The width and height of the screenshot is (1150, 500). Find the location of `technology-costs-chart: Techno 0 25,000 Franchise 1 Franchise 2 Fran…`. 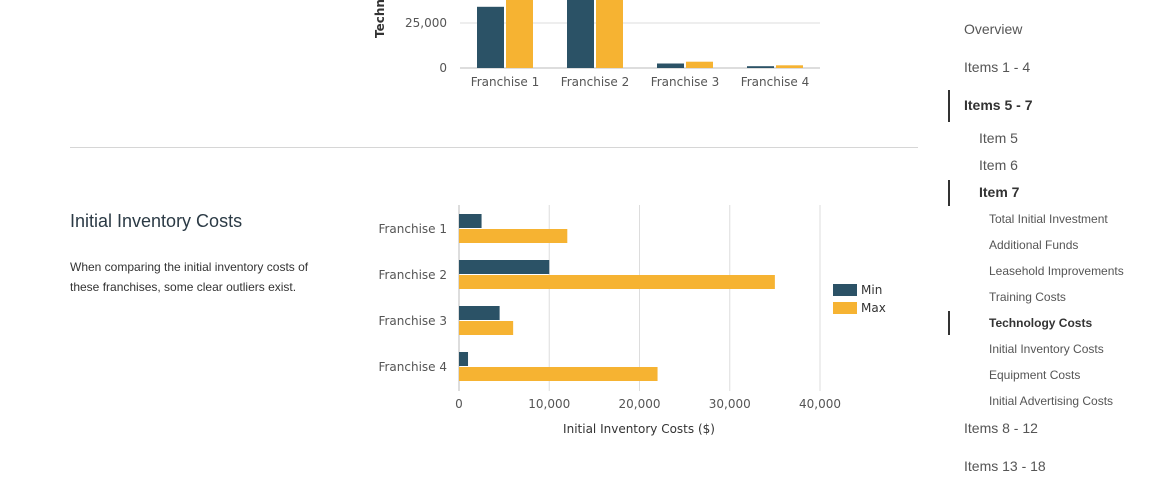

technology-costs-chart: Techno 0 25,000 Franchise 1 Franchise 2 Fran… is located at coordinates (596, 44).